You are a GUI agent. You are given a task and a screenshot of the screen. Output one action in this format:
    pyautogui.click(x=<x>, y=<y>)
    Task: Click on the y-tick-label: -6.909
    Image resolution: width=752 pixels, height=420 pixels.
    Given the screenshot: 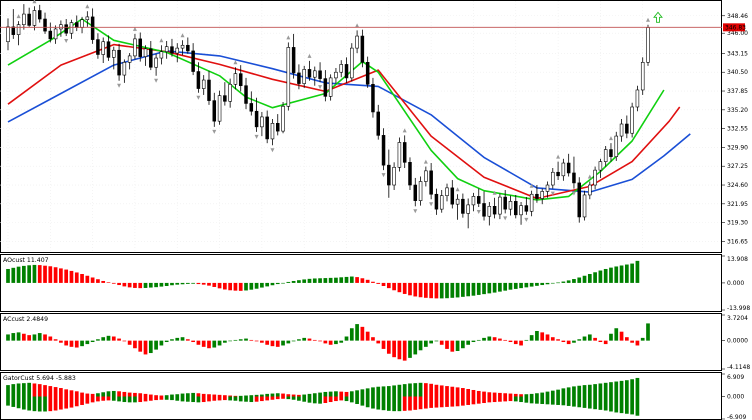 What is the action you would take?
    pyautogui.click(x=737, y=417)
    